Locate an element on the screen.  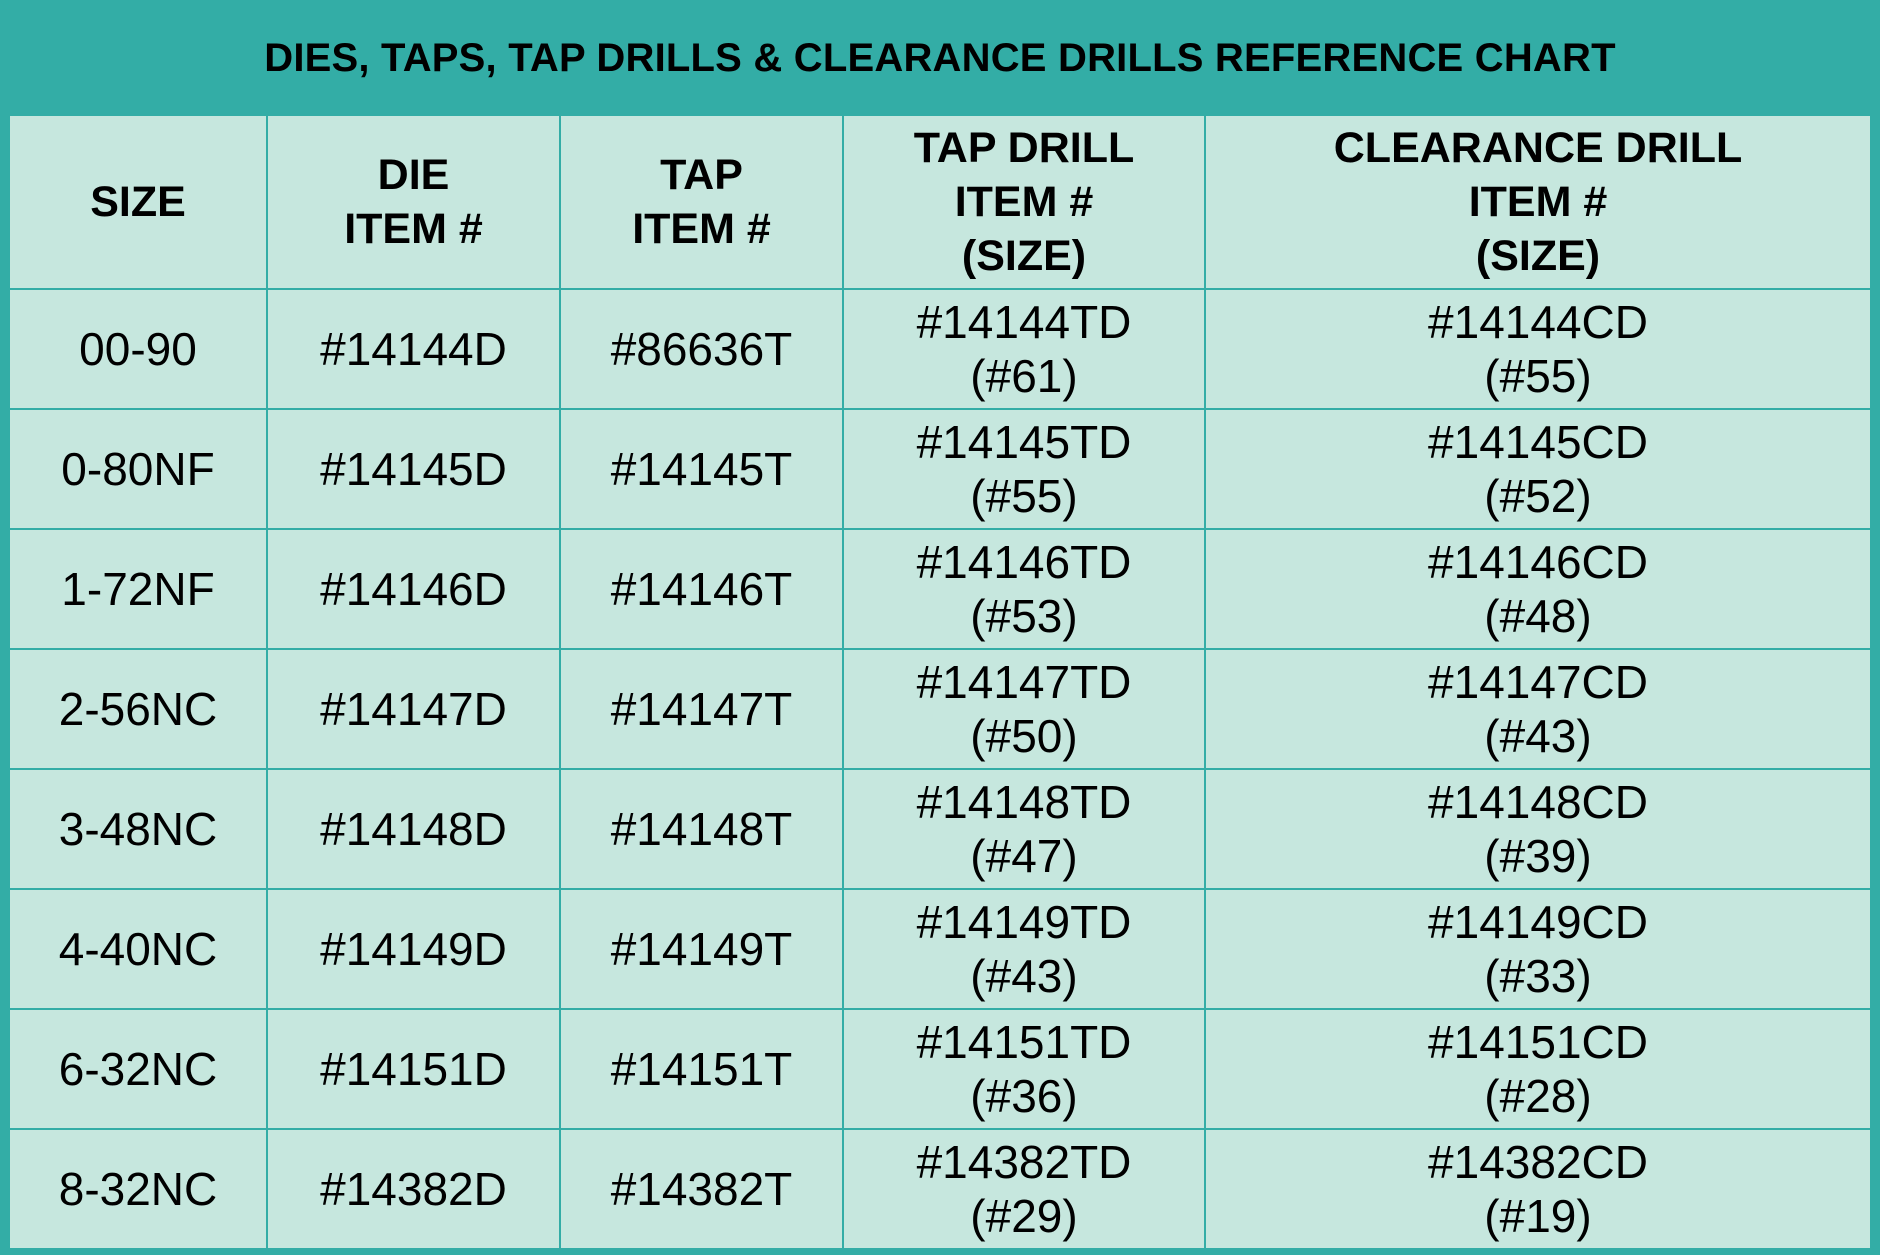
tap-drill-value: #14147TD is located at coordinates (1024, 682).